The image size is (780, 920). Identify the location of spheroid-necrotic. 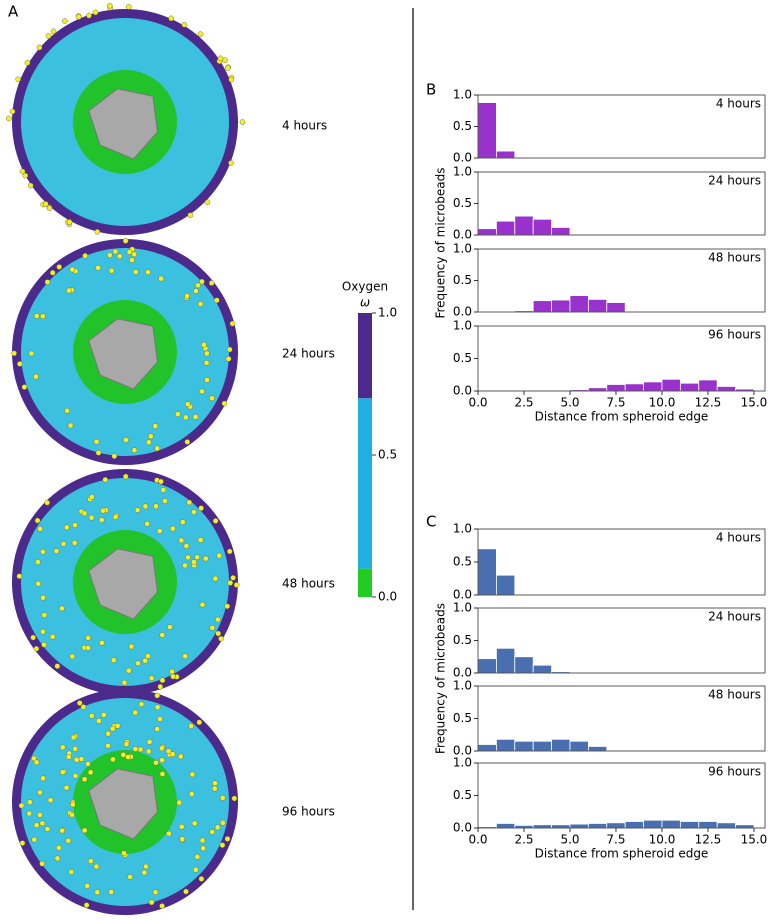
(123, 804).